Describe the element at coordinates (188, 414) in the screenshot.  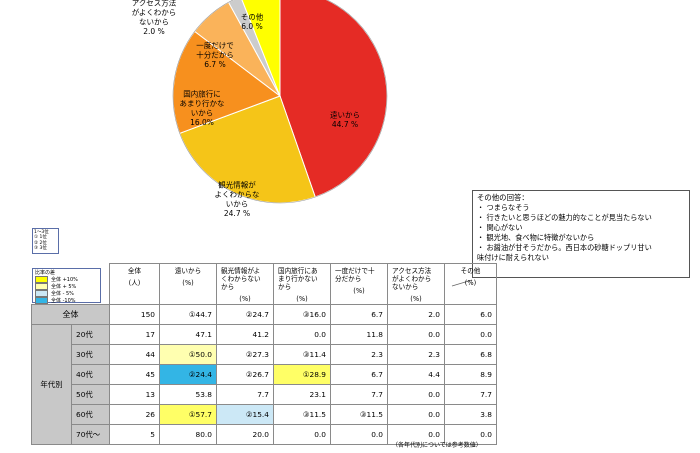
I see `table-cell: ①57.7` at that location.